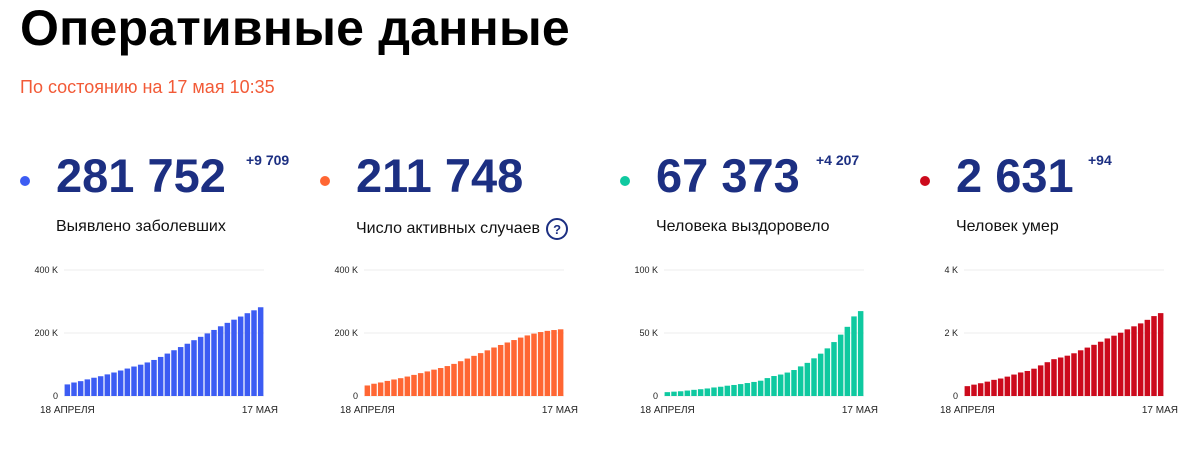  I want to click on recovered-label-text: Человека выздоровело, so click(743, 226).